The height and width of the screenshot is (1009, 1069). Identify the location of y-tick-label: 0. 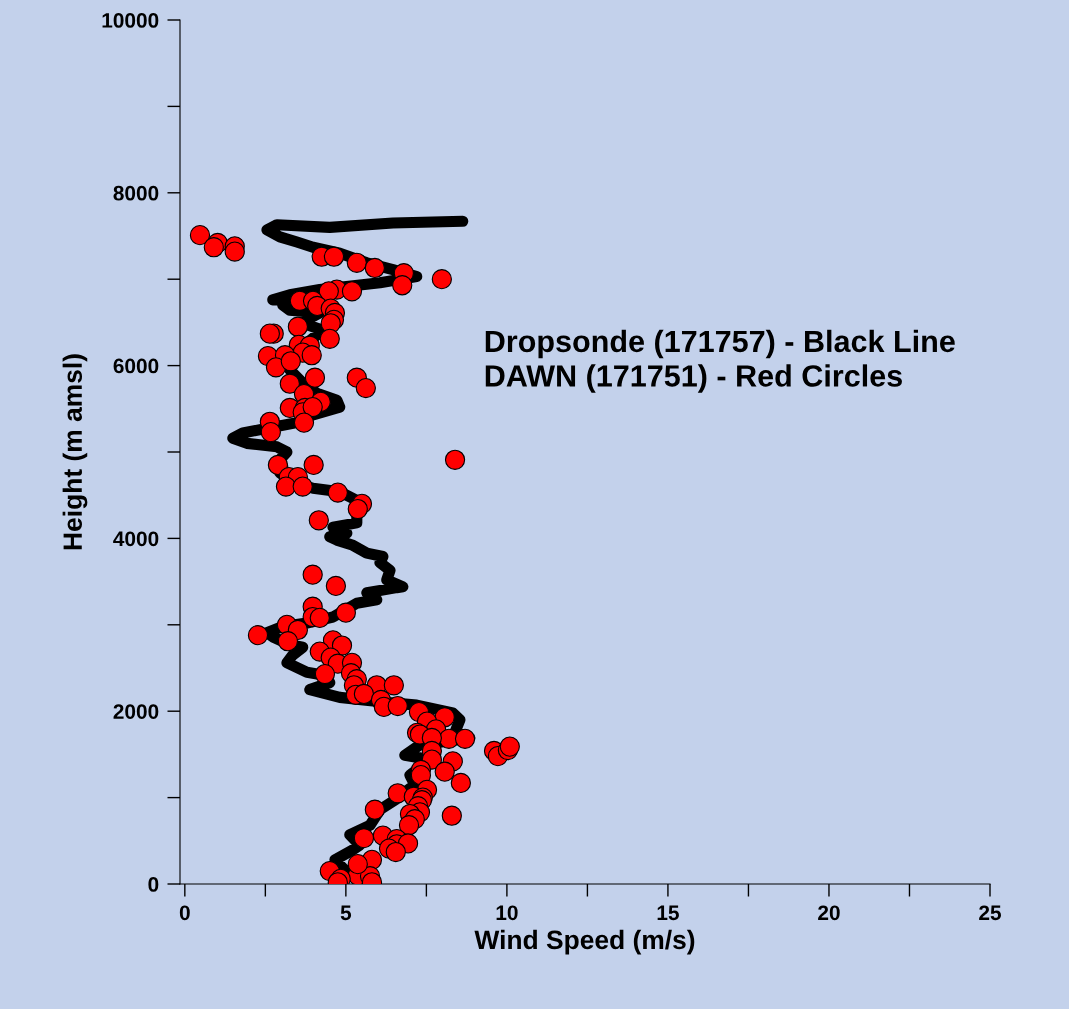
(153, 884).